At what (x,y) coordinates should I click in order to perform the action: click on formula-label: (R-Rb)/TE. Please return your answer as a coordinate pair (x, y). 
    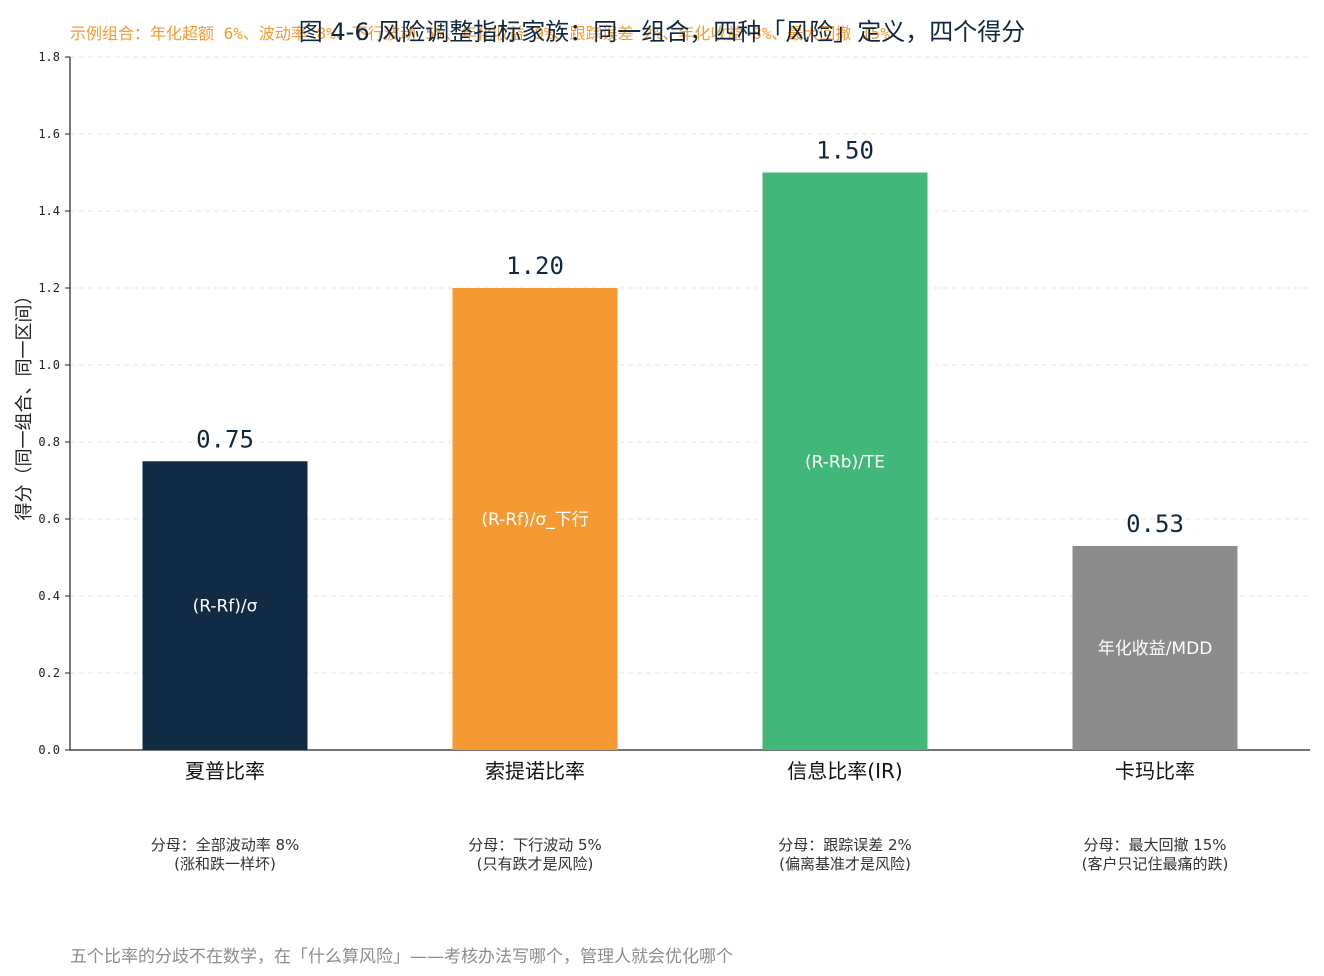
    Looking at the image, I should click on (845, 462).